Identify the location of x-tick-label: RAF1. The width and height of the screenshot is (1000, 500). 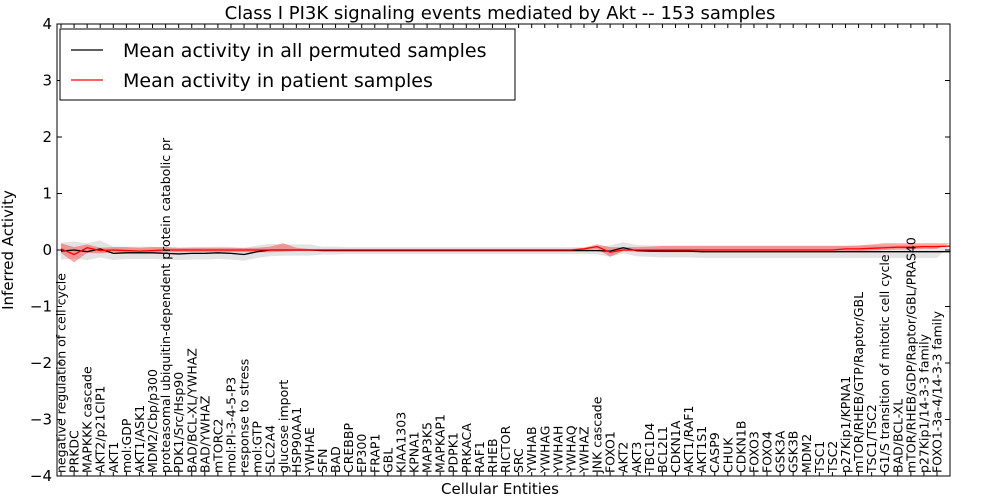
(479, 457).